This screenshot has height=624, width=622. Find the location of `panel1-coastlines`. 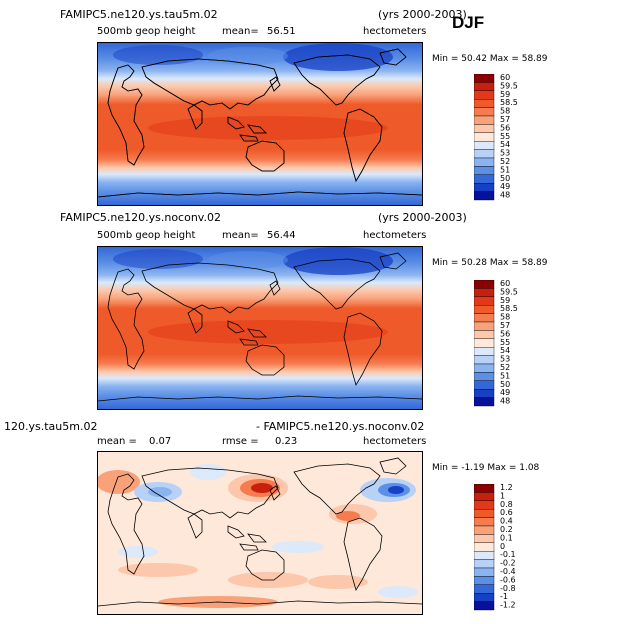

panel1-coastlines is located at coordinates (260, 123).